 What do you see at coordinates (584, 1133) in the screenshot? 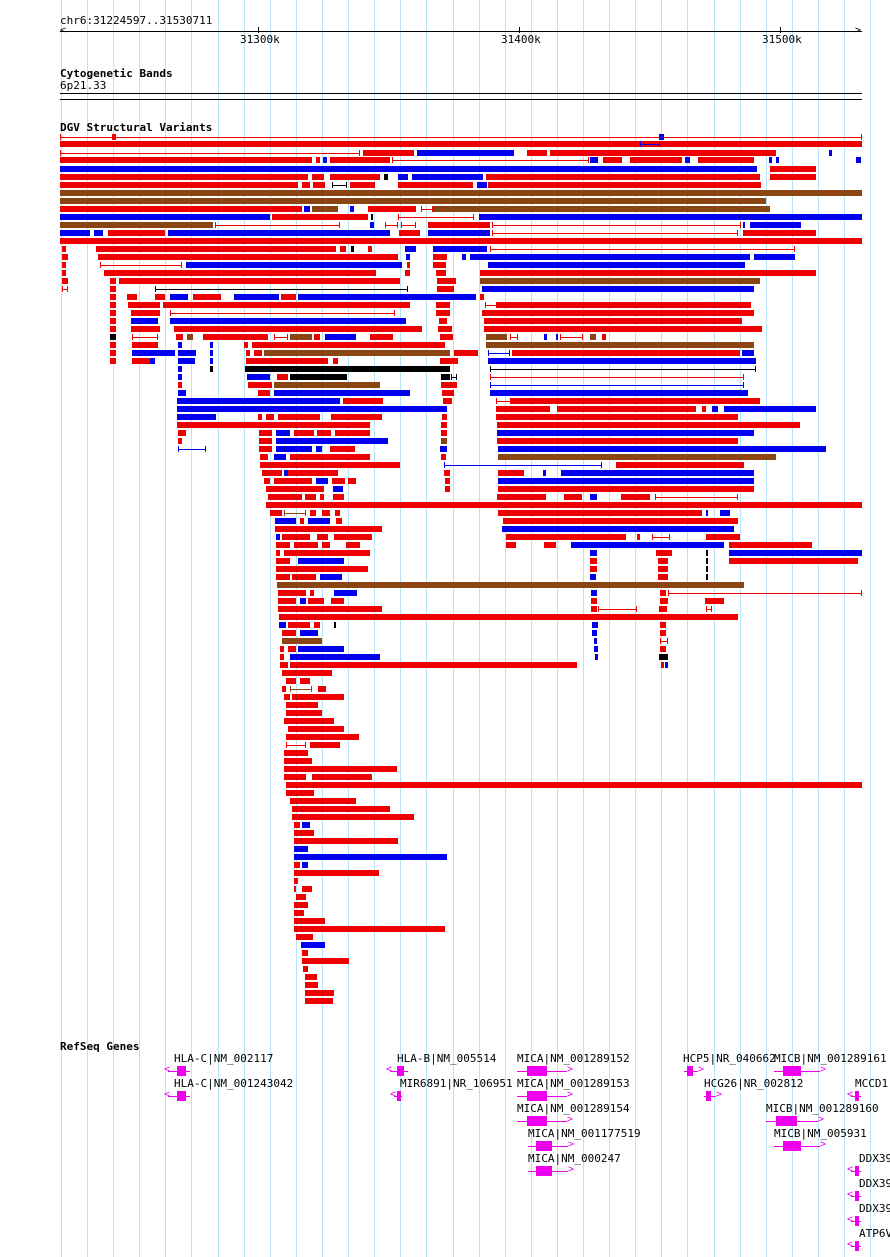
I see `gene-label: MICA|NM_001177519` at bounding box center [584, 1133].